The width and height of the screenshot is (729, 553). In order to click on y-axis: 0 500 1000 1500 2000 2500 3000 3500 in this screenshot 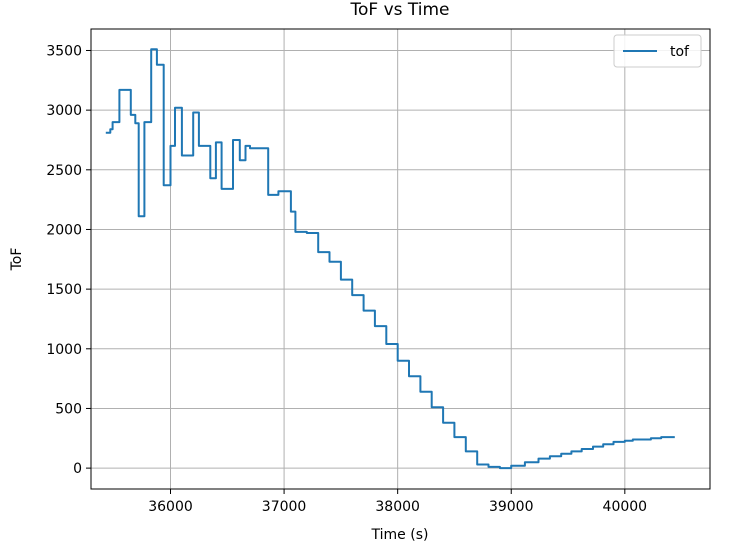, I will do `click(68, 260)`.